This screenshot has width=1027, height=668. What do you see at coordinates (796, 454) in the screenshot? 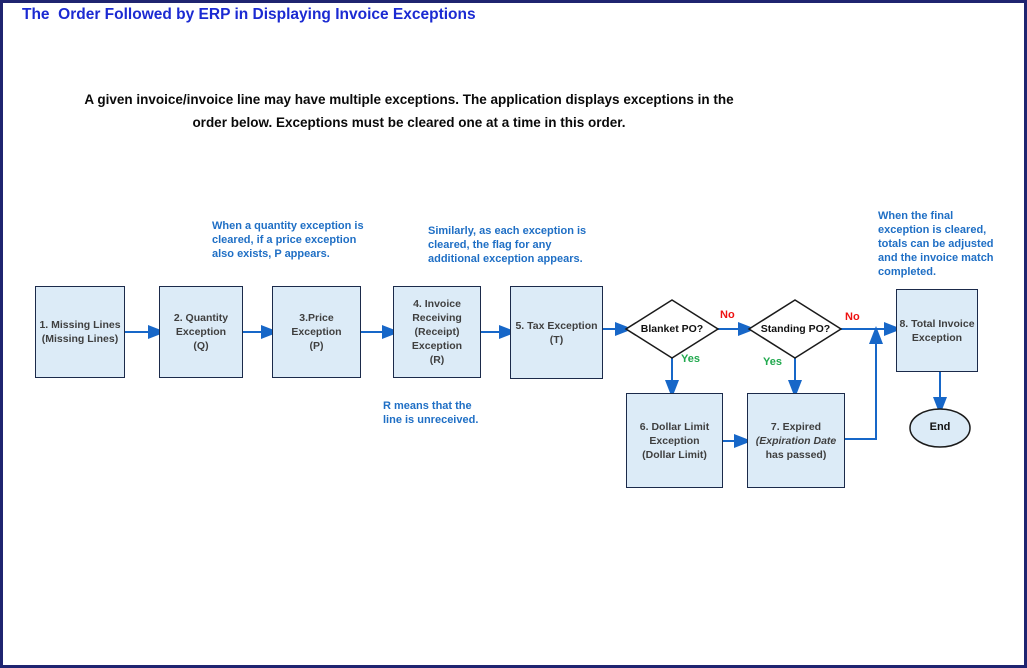
I see `step7-line3: has passed)` at bounding box center [796, 454].